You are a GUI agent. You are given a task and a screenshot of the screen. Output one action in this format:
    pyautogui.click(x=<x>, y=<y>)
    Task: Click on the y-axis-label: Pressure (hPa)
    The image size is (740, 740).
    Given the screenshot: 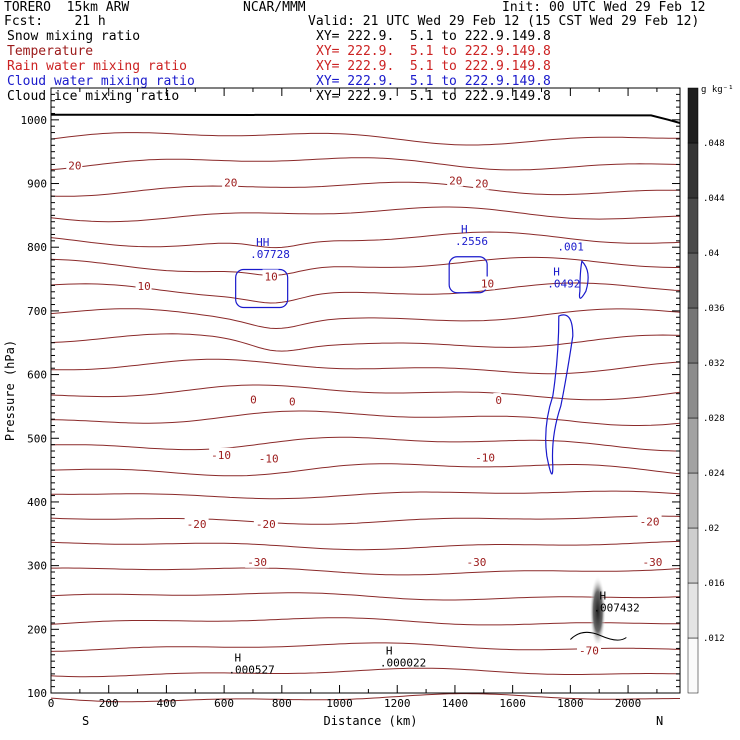 What is the action you would take?
    pyautogui.click(x=10, y=390)
    